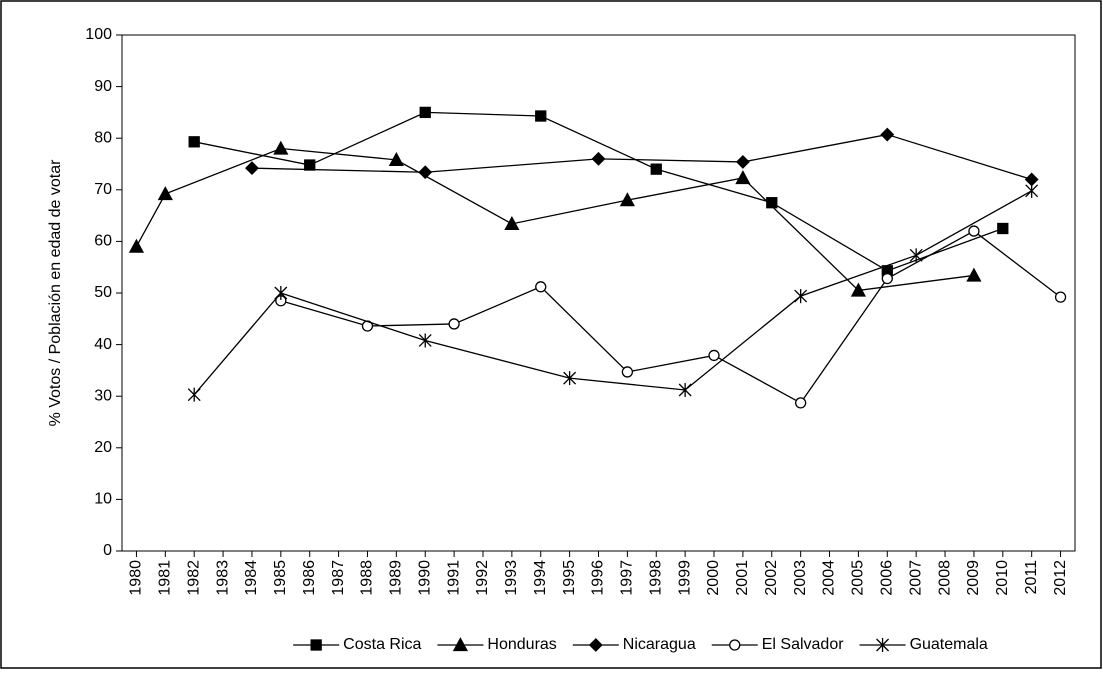 This screenshot has height=675, width=1103. What do you see at coordinates (511, 578) in the screenshot?
I see `x-tick-label: 1993` at bounding box center [511, 578].